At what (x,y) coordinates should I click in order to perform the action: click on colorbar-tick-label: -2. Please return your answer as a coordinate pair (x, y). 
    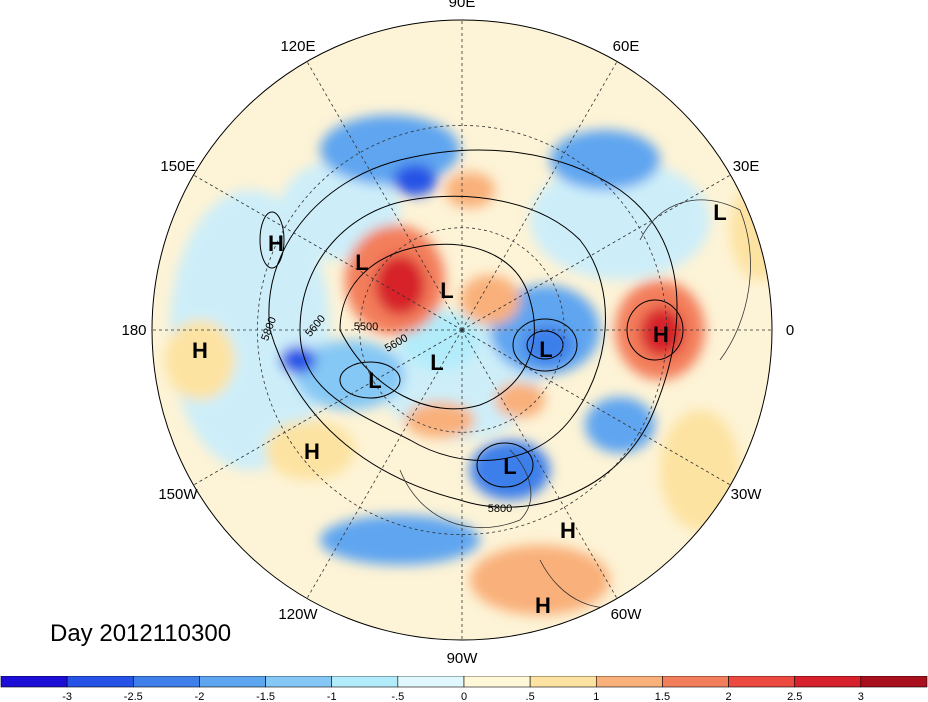
    Looking at the image, I should click on (200, 696).